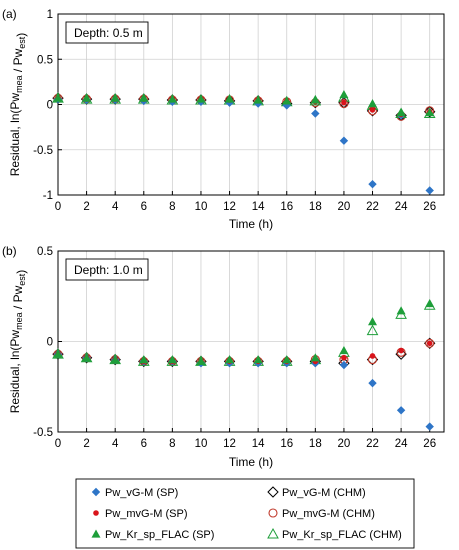 This screenshot has height=550, width=459. Describe the element at coordinates (342, 535) in the screenshot. I see `legend-label: Pw_Kr_sp_FLAC (CHM)` at that location.